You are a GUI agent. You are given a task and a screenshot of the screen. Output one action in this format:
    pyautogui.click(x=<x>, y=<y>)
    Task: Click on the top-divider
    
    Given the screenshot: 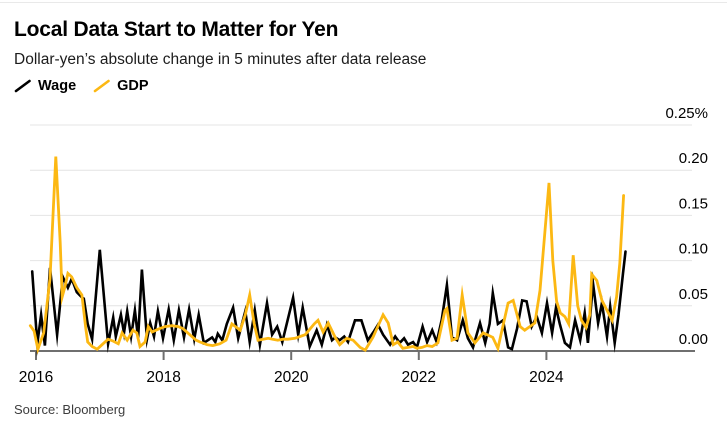 What is the action you would take?
    pyautogui.click(x=363, y=2)
    